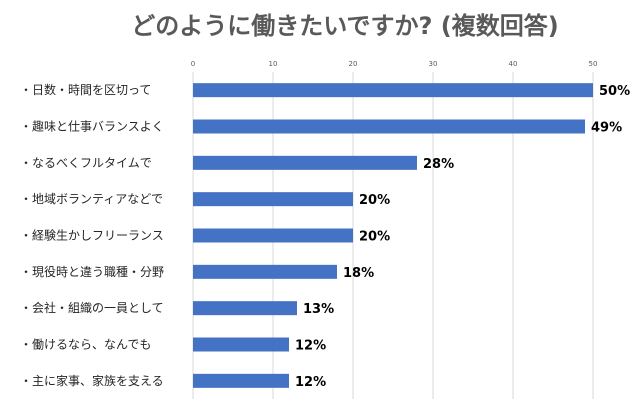  Describe the element at coordinates (91, 199) in the screenshot. I see `category-label: ・地域ボランティアなどで` at that location.